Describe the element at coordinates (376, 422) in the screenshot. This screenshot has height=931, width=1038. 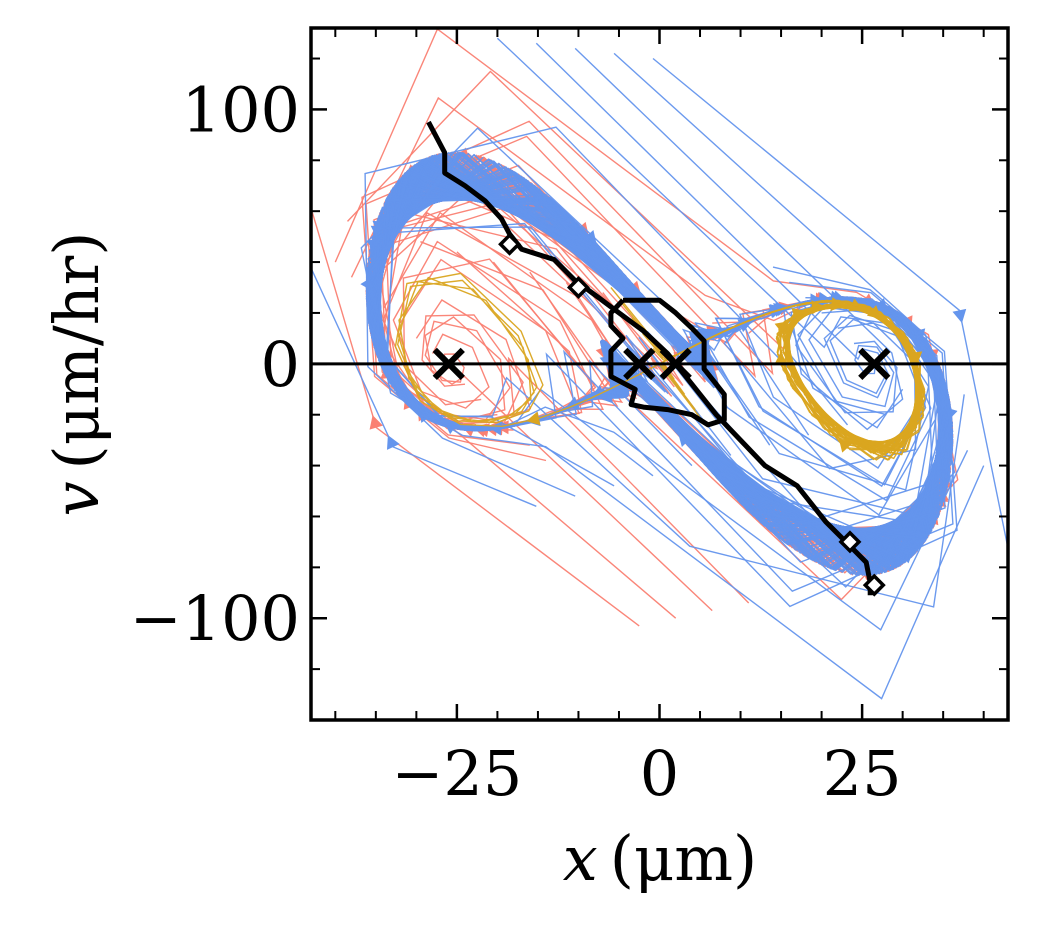
I see `left-basin-streamline-arrow` at that location.